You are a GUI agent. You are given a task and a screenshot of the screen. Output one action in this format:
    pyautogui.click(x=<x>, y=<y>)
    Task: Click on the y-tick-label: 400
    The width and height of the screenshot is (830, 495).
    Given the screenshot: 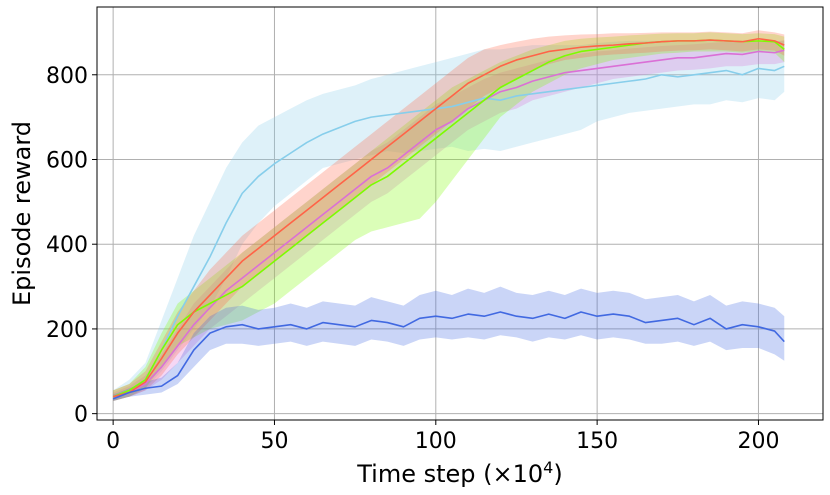 What is the action you would take?
    pyautogui.click(x=67, y=245)
    